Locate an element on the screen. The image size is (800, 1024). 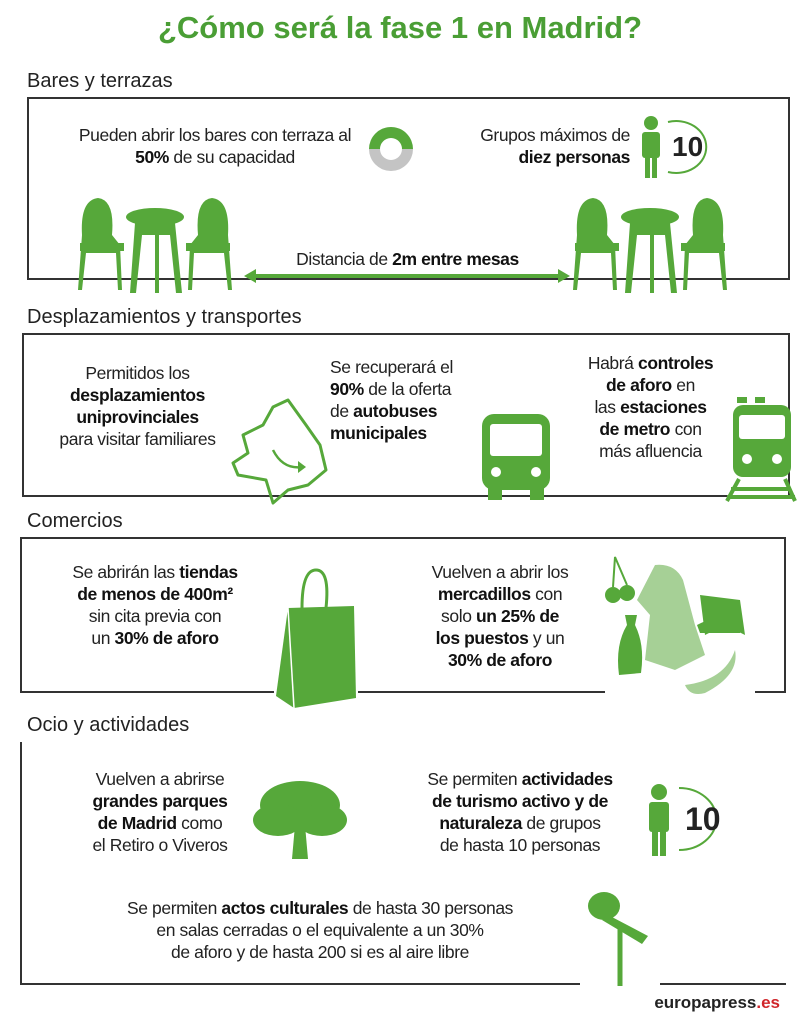
section-heading-transportes: Desplazamientos y transportes is located at coordinates (164, 317).